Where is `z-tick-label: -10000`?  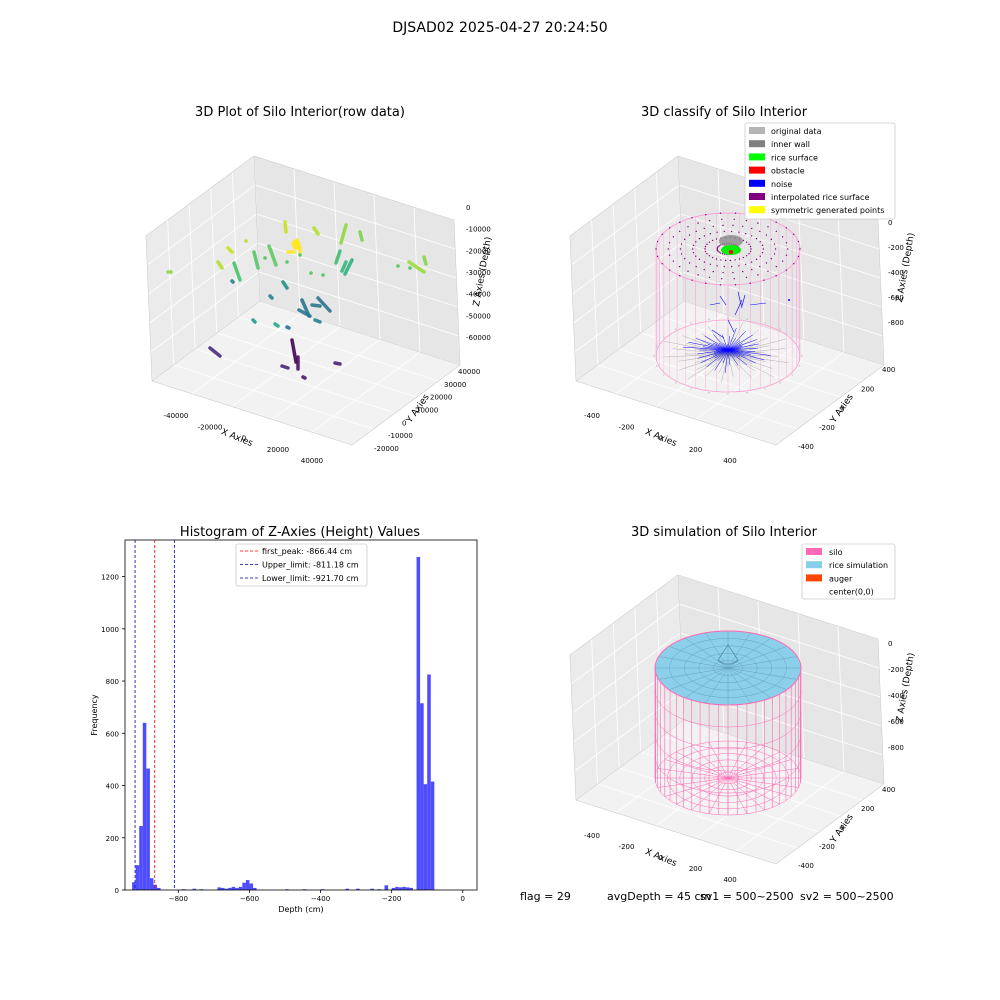 z-tick-label: -10000 is located at coordinates (478, 230).